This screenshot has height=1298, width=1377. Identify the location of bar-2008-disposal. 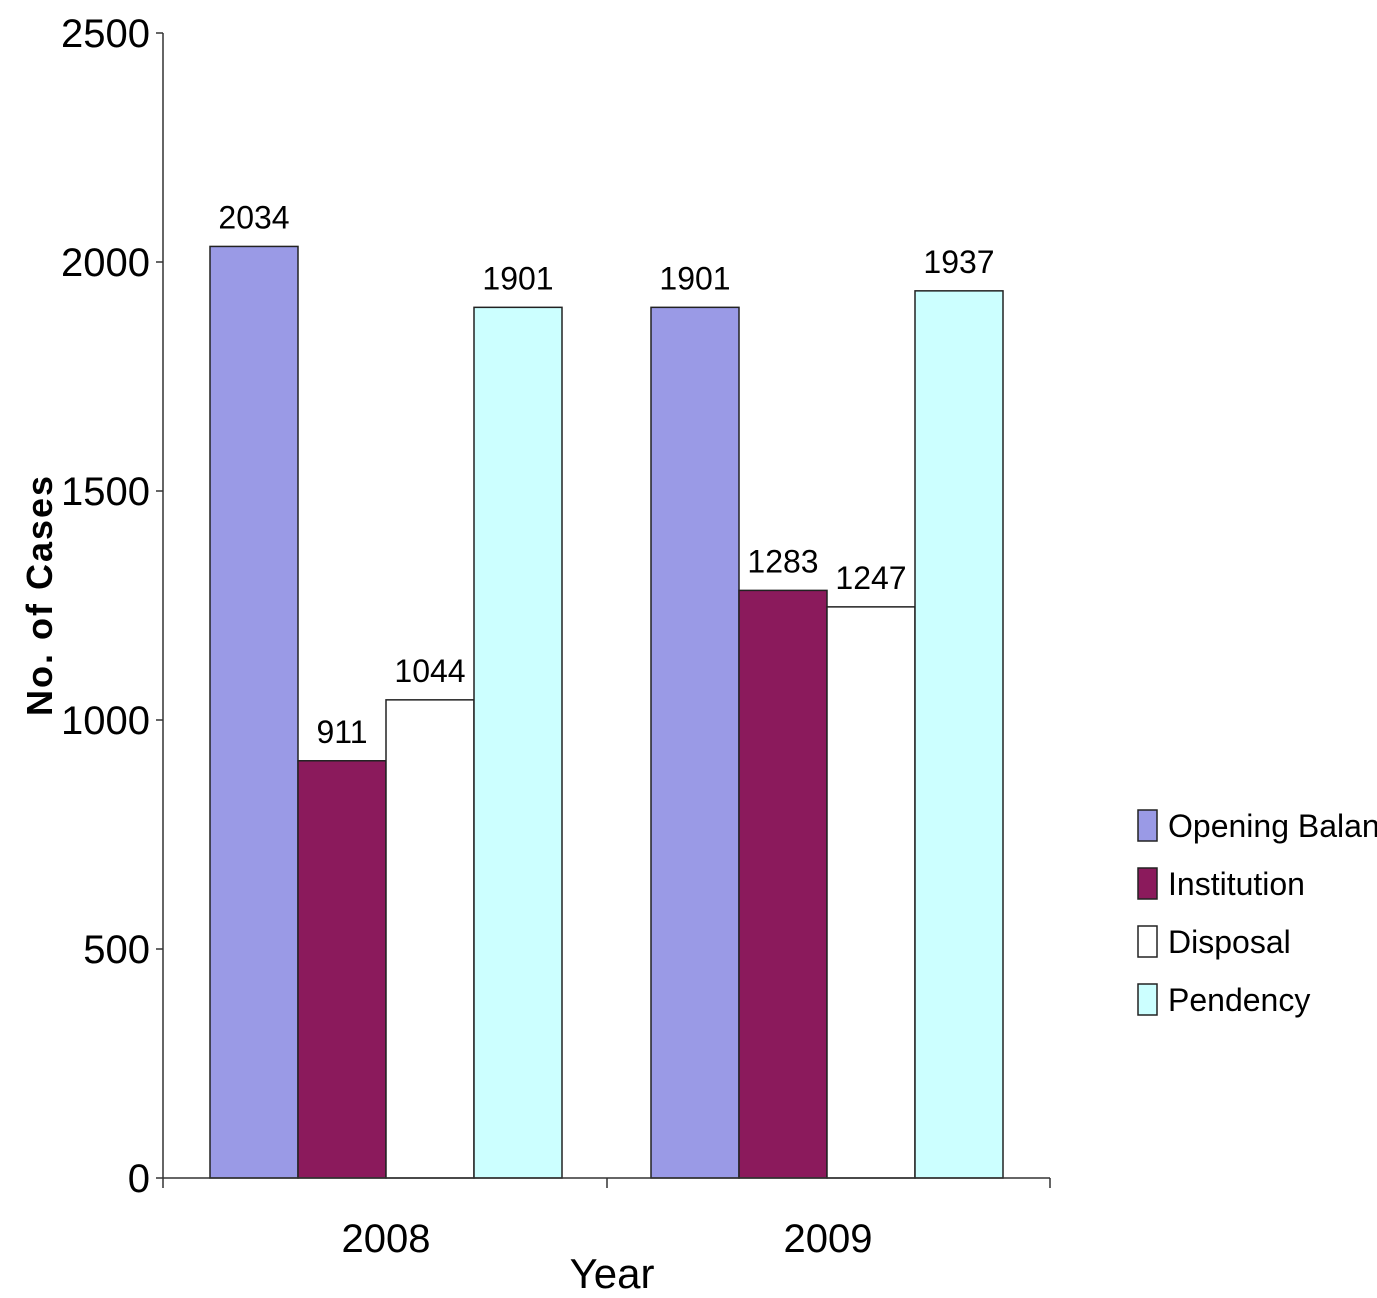
(430, 939).